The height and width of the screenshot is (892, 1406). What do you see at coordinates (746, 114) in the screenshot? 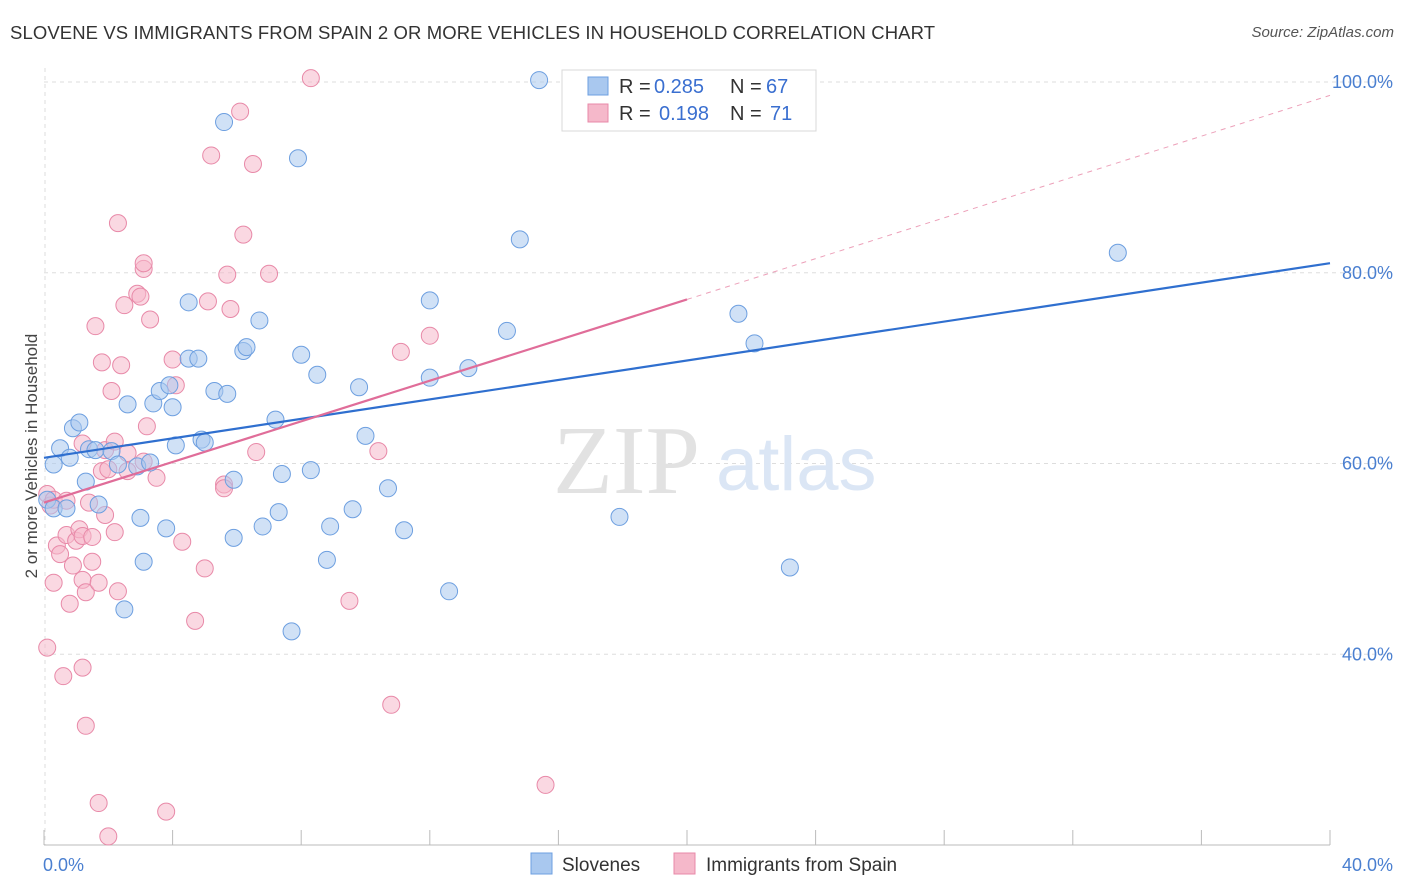
I see `legend-n-label-2: N =` at bounding box center [746, 114].